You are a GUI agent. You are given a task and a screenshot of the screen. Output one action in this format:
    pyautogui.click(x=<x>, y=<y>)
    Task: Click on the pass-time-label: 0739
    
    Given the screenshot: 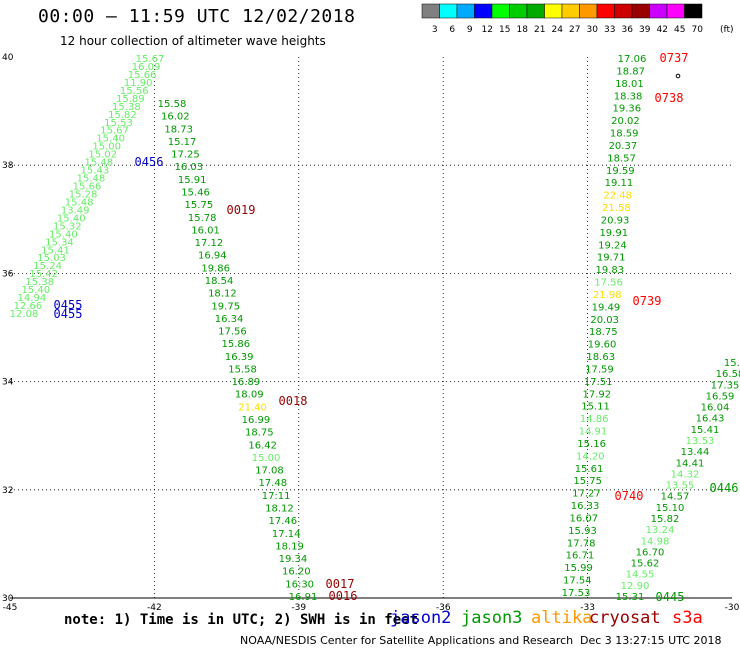 What is the action you would take?
    pyautogui.click(x=647, y=301)
    